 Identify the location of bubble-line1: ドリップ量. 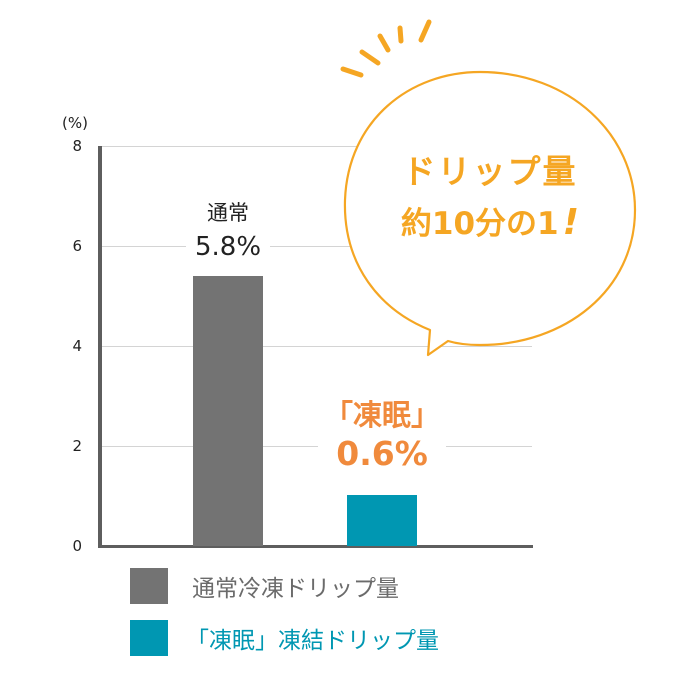
(490, 171).